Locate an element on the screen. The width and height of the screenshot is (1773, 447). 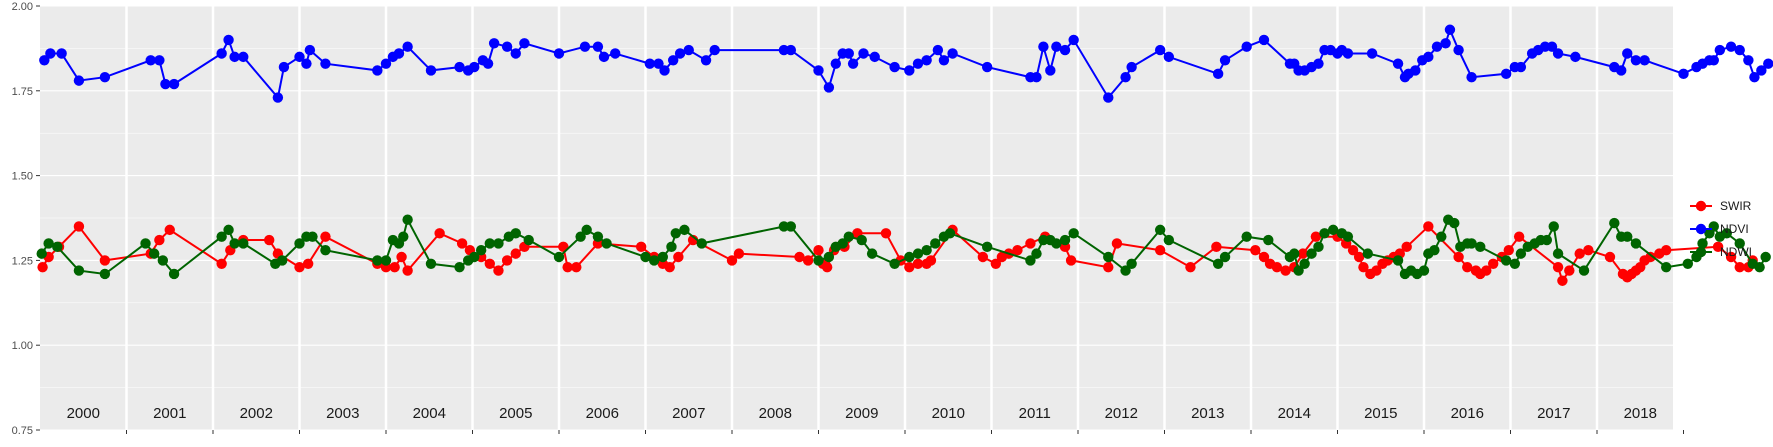
year-label: 2009 is located at coordinates (861, 413).